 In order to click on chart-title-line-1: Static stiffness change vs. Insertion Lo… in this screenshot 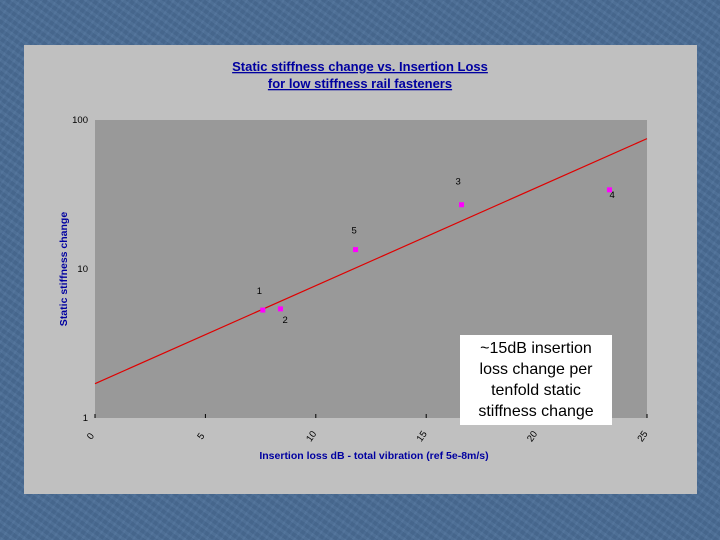, I will do `click(360, 66)`.